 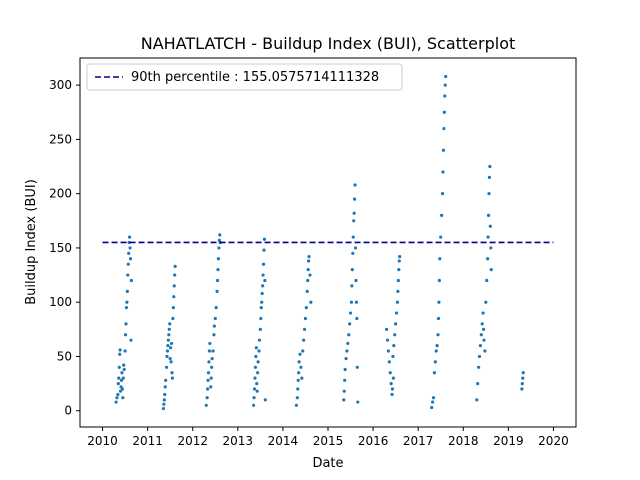 What do you see at coordinates (60, 194) in the screenshot?
I see `y-tick-label: 200` at bounding box center [60, 194].